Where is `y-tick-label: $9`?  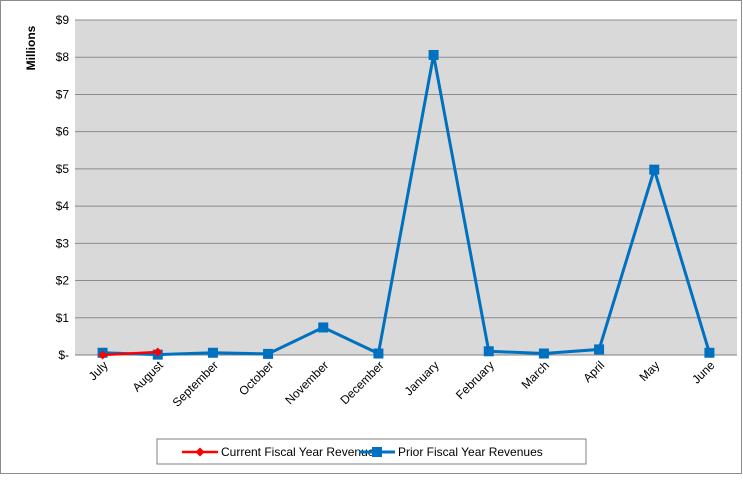 y-tick-label: $9 is located at coordinates (63, 20).